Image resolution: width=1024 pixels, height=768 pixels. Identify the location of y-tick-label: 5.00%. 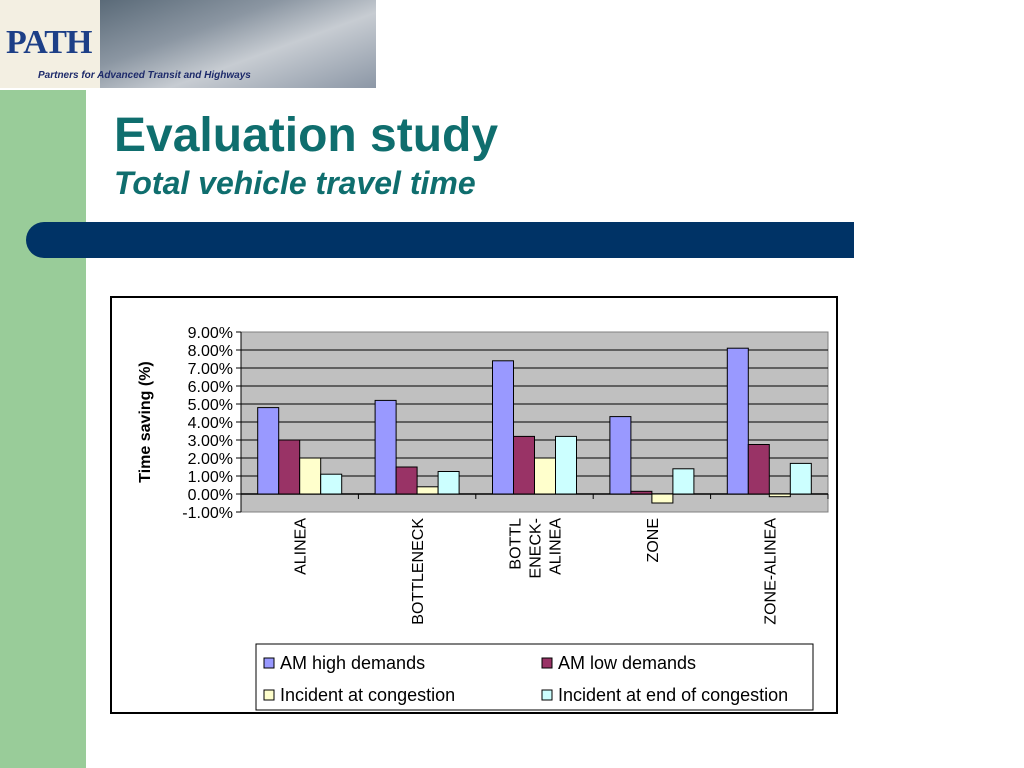
(210, 405).